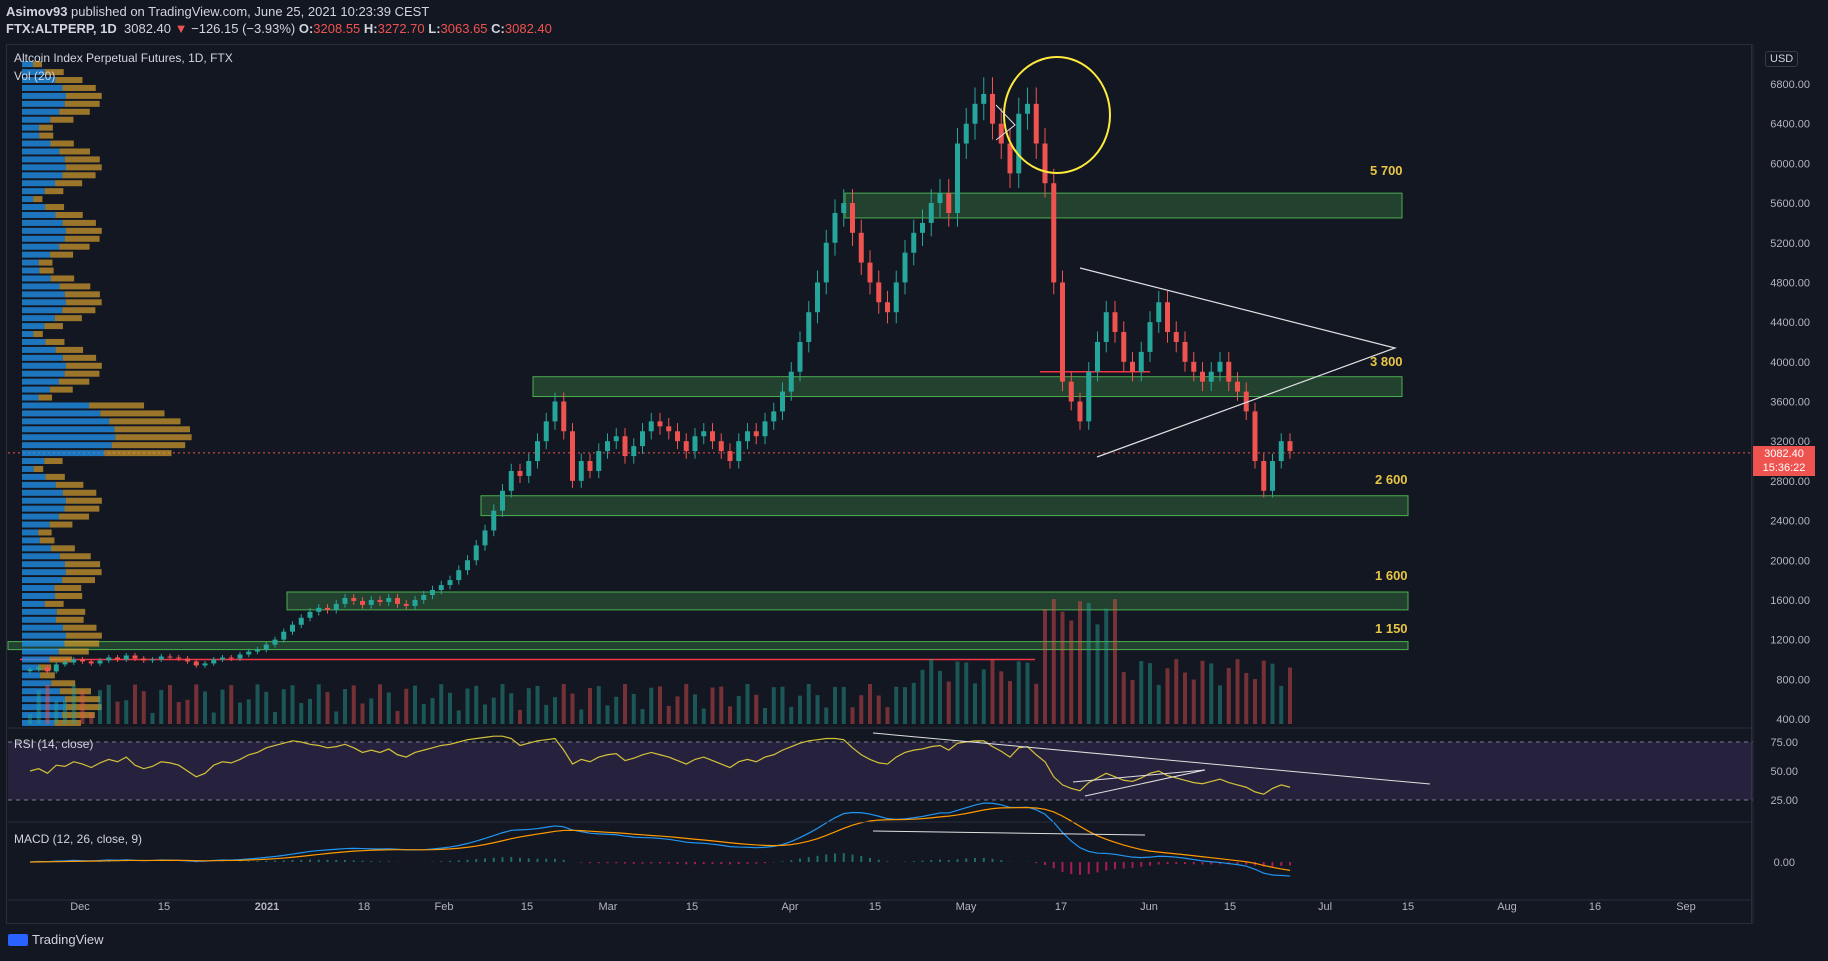  Describe the element at coordinates (80, 907) in the screenshot. I see `time-tick-label: Dec` at that location.